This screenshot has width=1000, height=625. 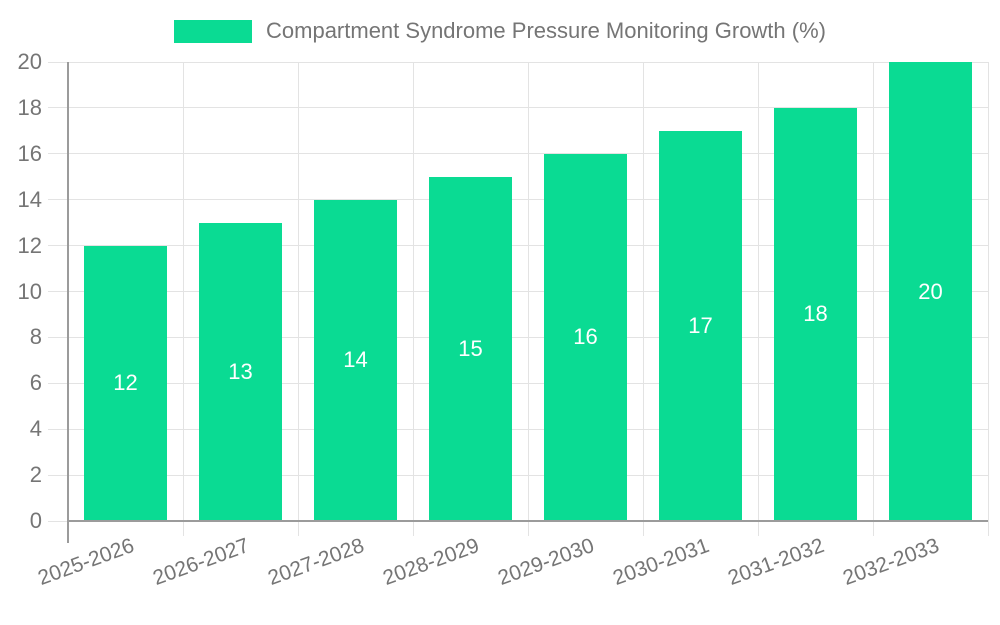 I want to click on x-tick-label: 2029-2030, so click(x=545, y=561).